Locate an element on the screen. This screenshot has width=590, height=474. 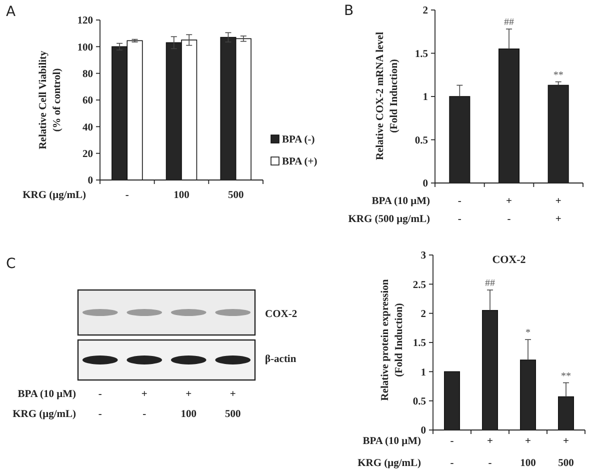
y-tick-label: 40 is located at coordinates (87, 128).